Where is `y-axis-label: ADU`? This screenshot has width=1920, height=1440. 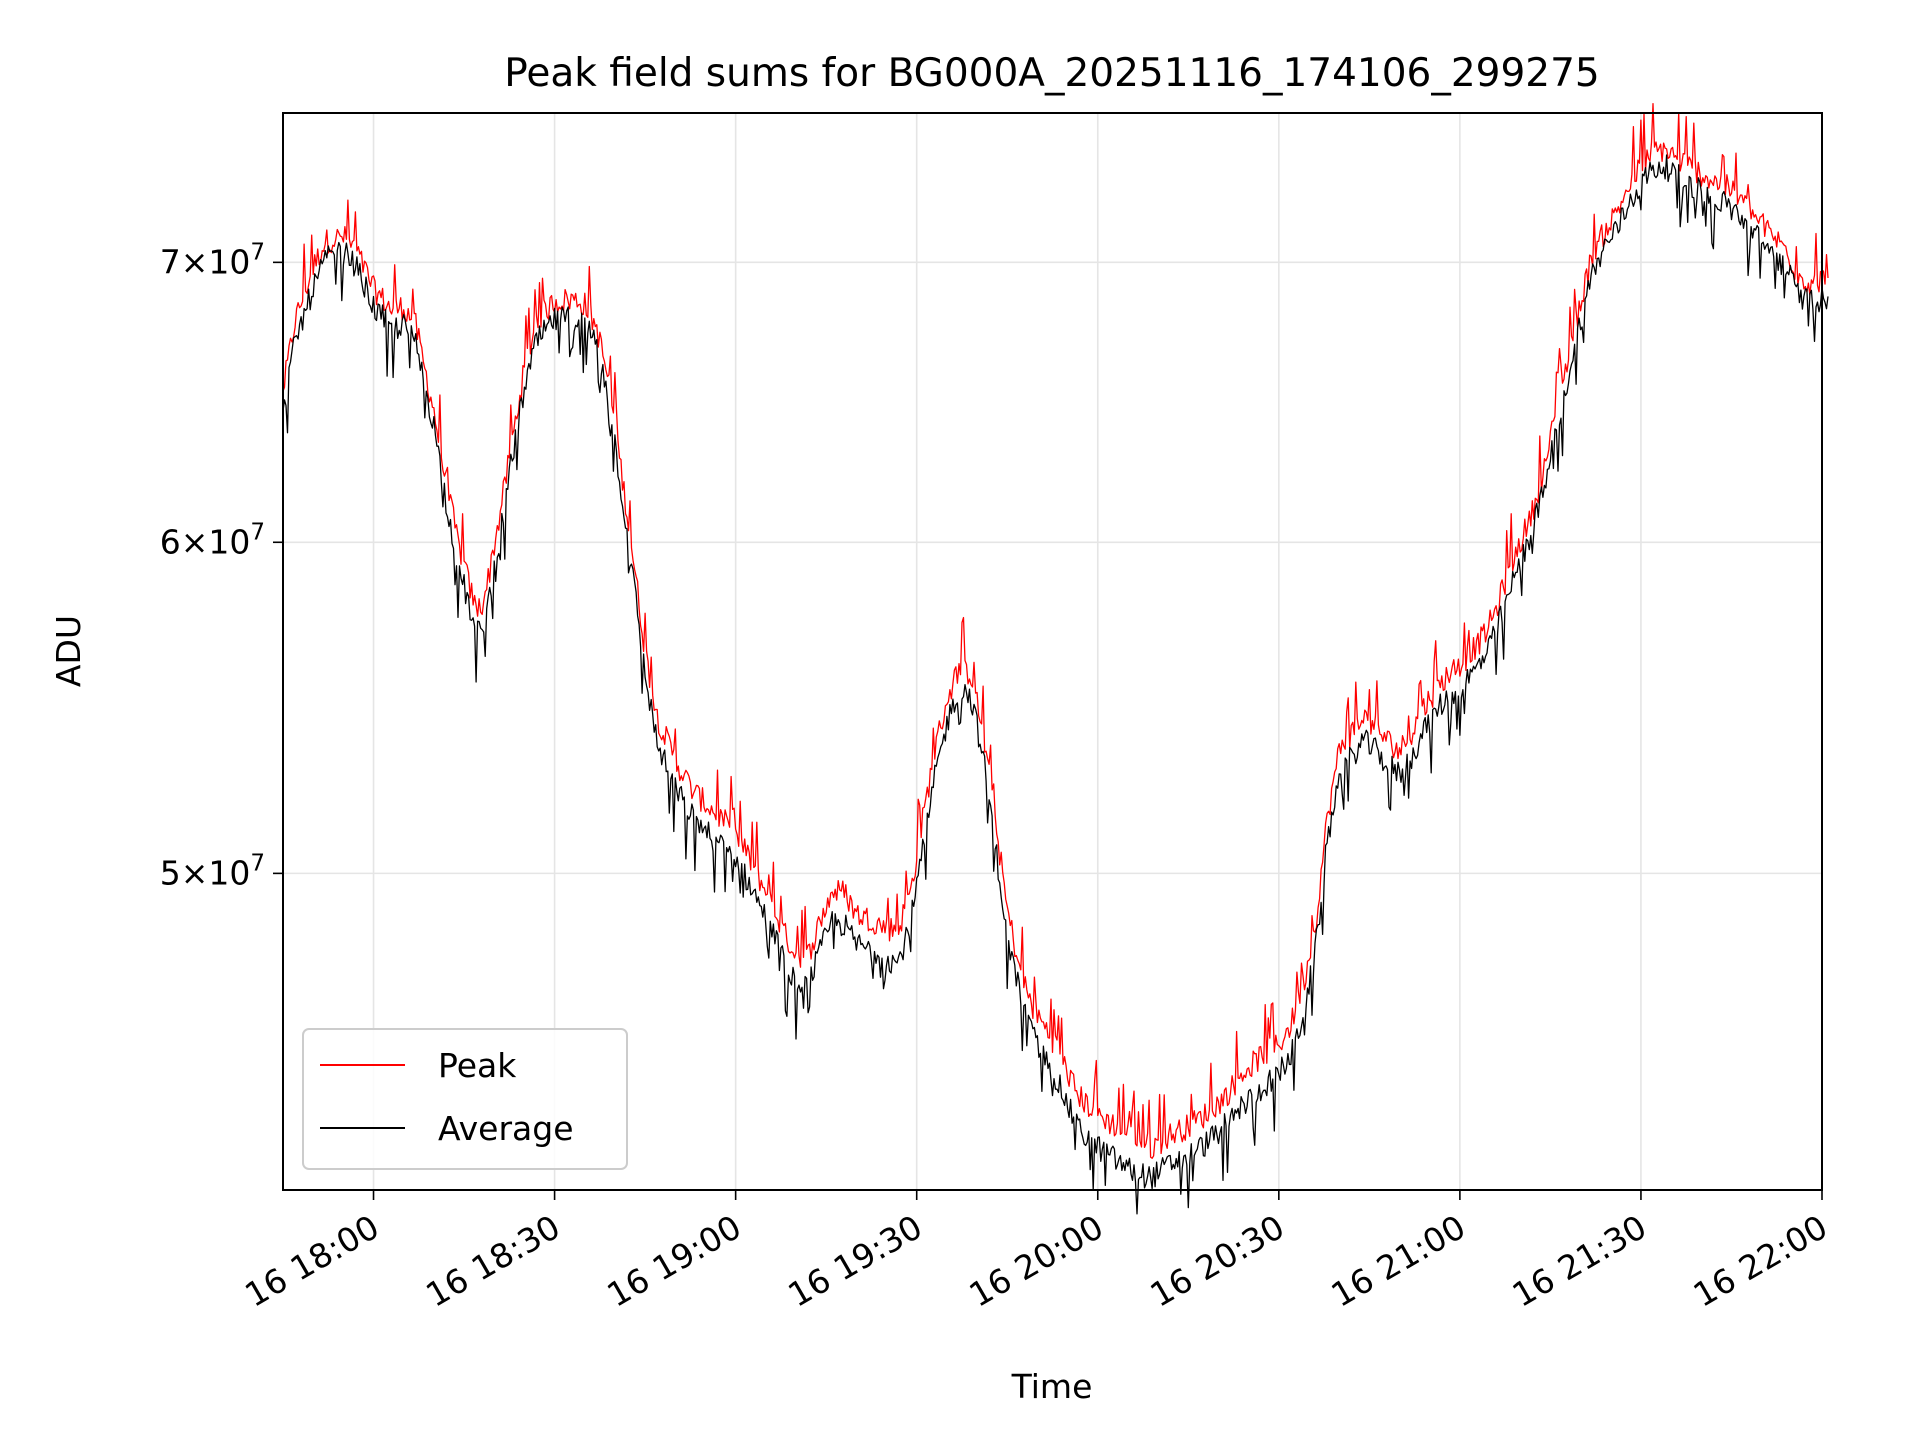 y-axis-label: ADU is located at coordinates (68, 651).